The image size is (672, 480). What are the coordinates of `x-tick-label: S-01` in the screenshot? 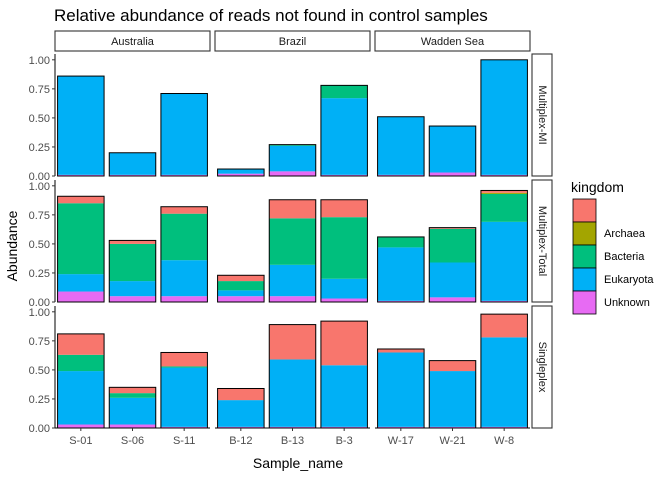 It's located at (80, 441).